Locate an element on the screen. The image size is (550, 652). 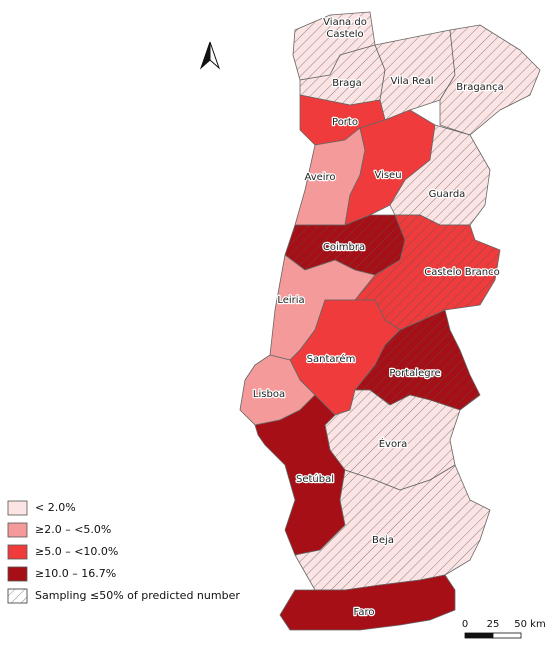
scale-bar: 0 25 50 km is located at coordinates (504, 629).